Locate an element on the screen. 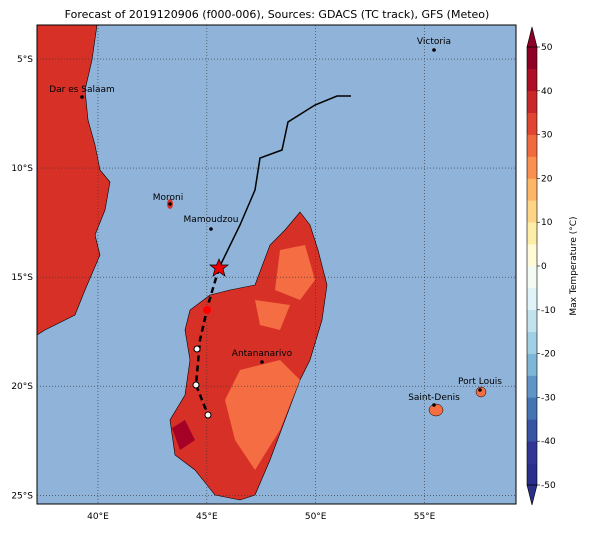 The image size is (591, 533). storm-position is located at coordinates (219, 267).